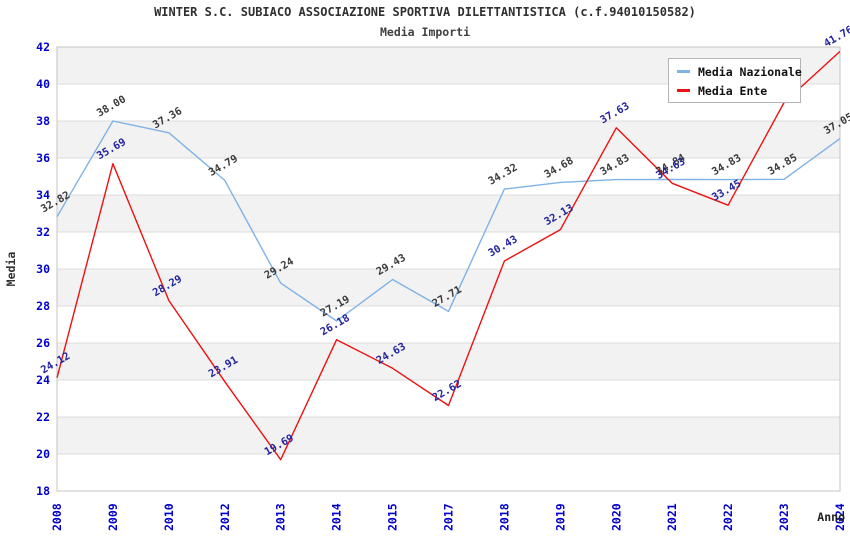 The width and height of the screenshot is (850, 550). Describe the element at coordinates (683, 71) in the screenshot. I see `media-nazionale-line-swatch` at that location.